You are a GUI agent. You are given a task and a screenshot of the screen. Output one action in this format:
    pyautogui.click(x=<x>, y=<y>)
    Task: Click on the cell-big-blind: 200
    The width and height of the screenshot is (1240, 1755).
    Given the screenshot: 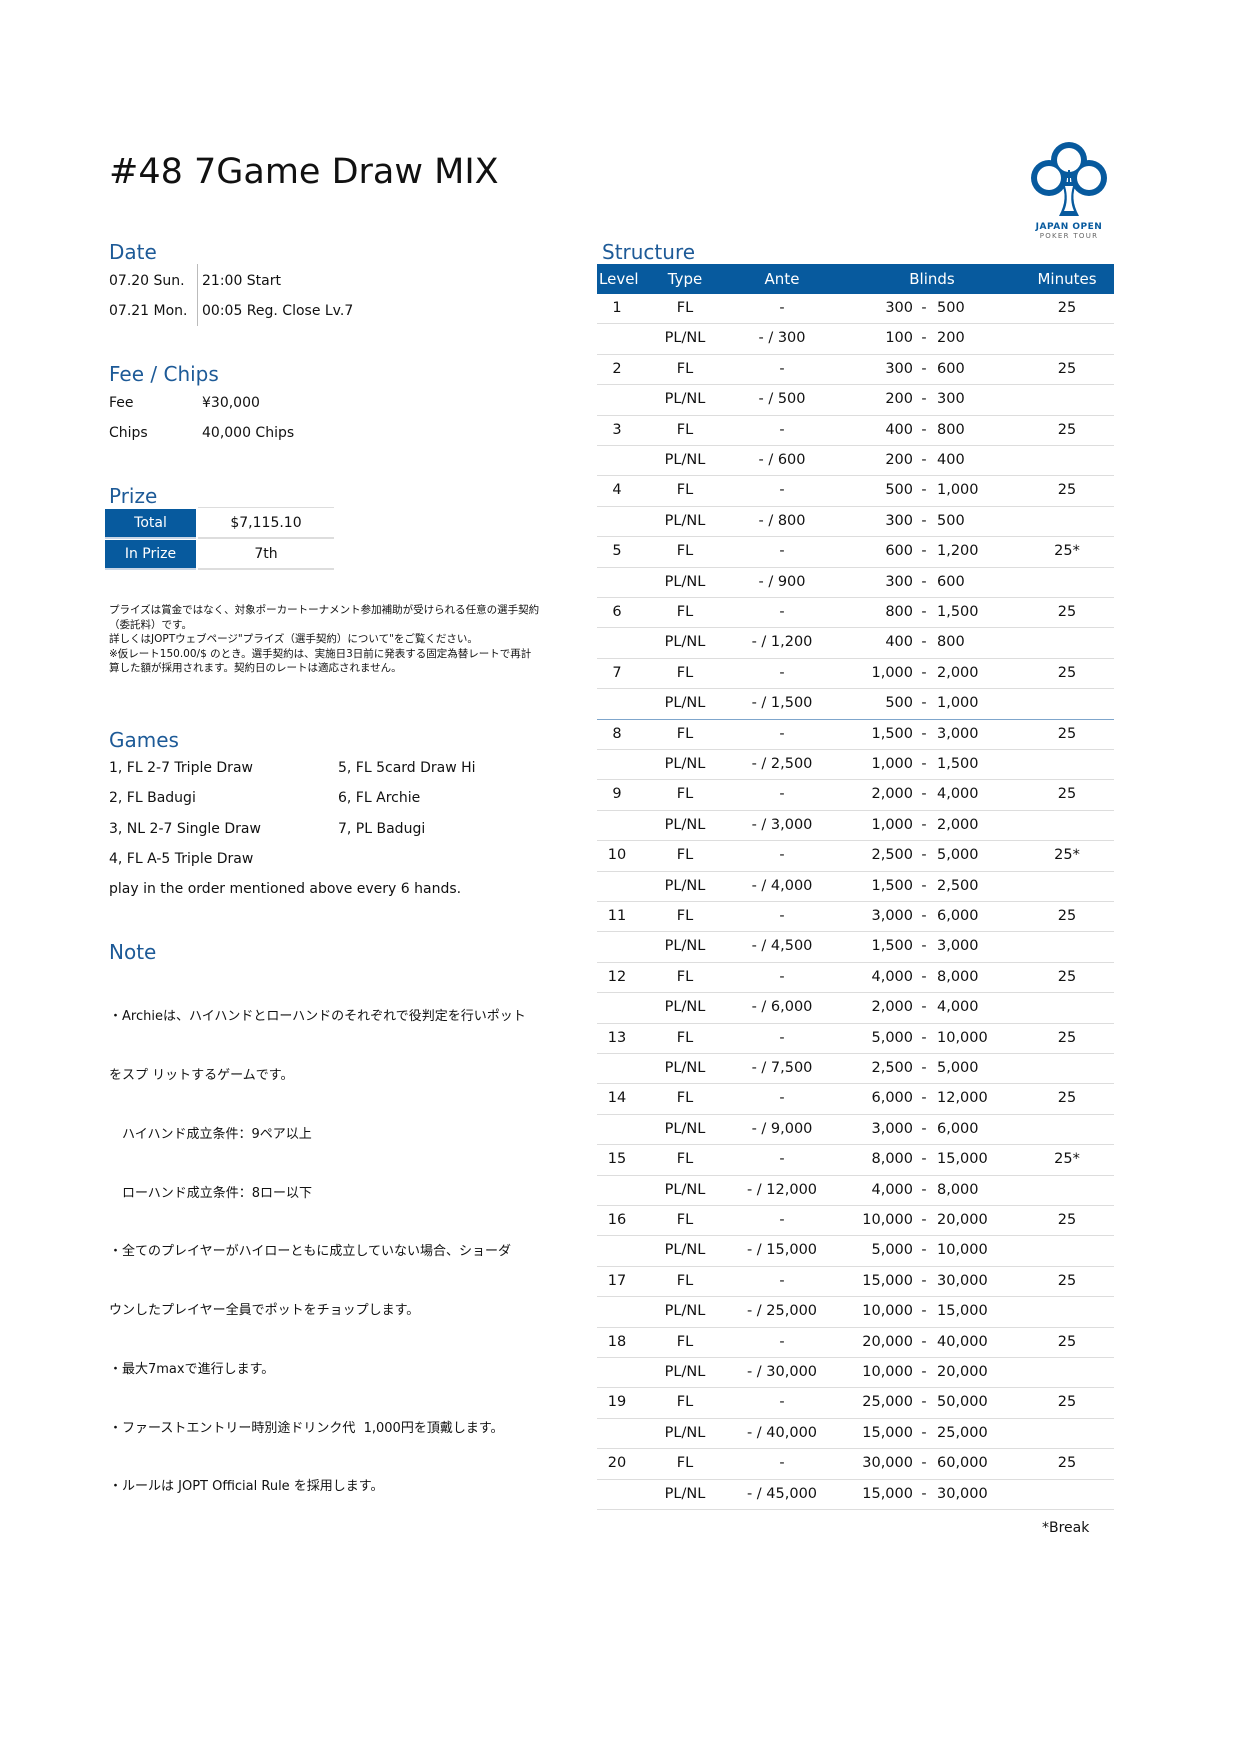 What is the action you would take?
    pyautogui.click(x=951, y=338)
    